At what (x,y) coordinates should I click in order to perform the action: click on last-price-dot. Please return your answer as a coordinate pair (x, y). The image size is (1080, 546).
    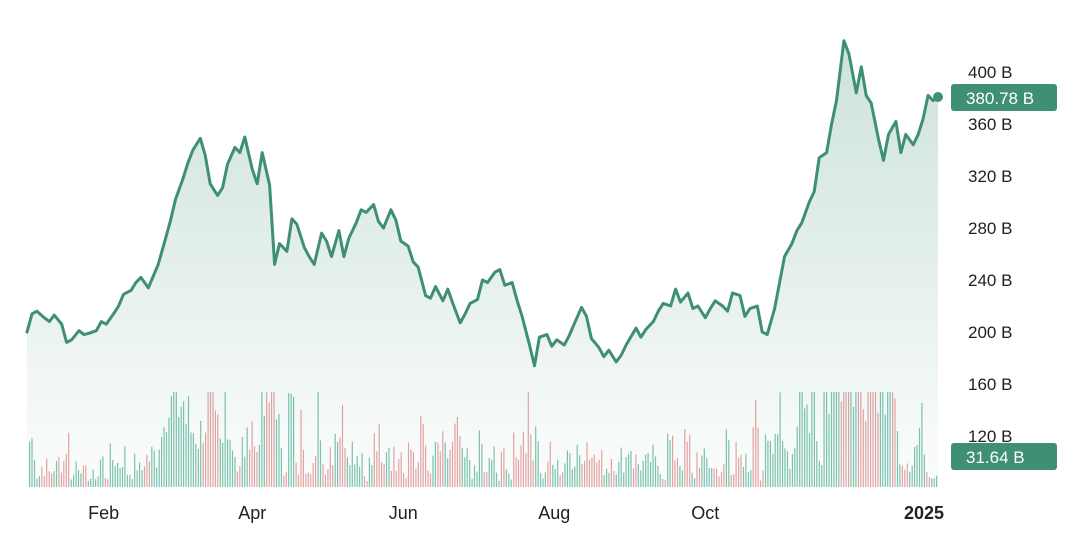
    Looking at the image, I should click on (938, 97).